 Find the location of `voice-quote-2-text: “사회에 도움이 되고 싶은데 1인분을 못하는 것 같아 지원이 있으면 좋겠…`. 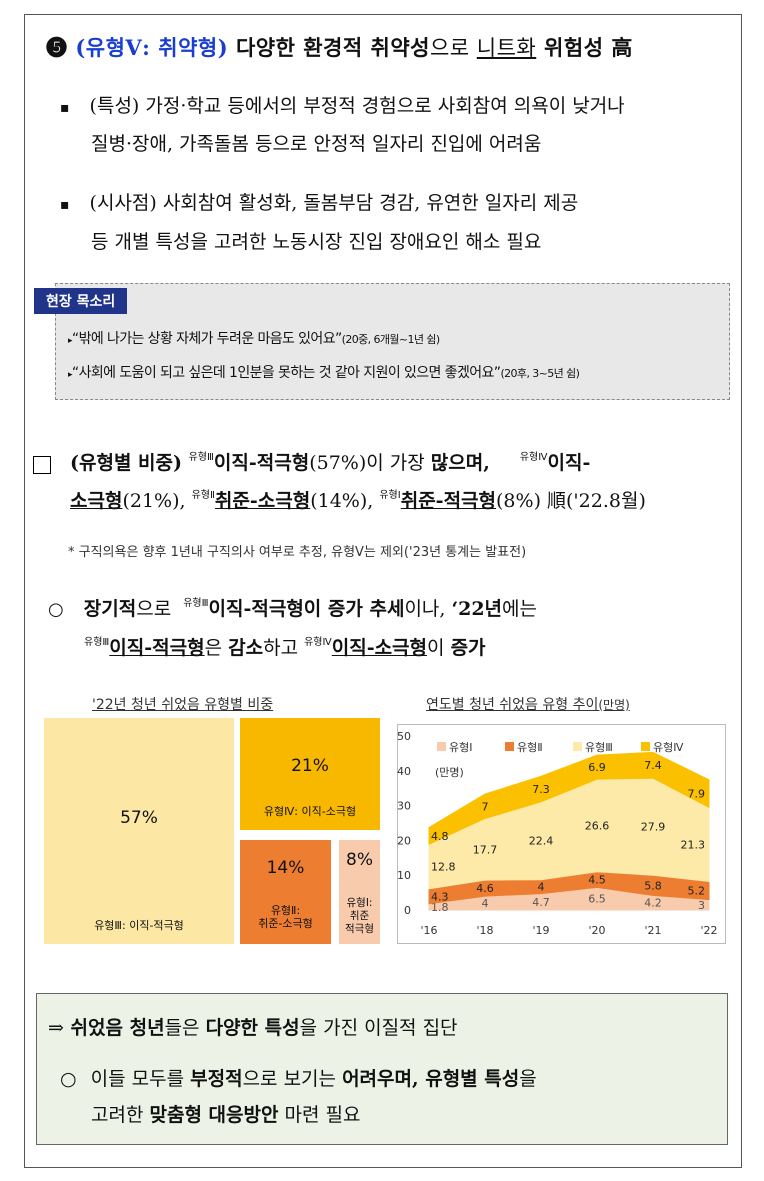

voice-quote-2-text: “사회에 도움이 되고 싶은데 1인분을 못하는 것 같아 지원이 있으면 좋겠… is located at coordinates (286, 373).